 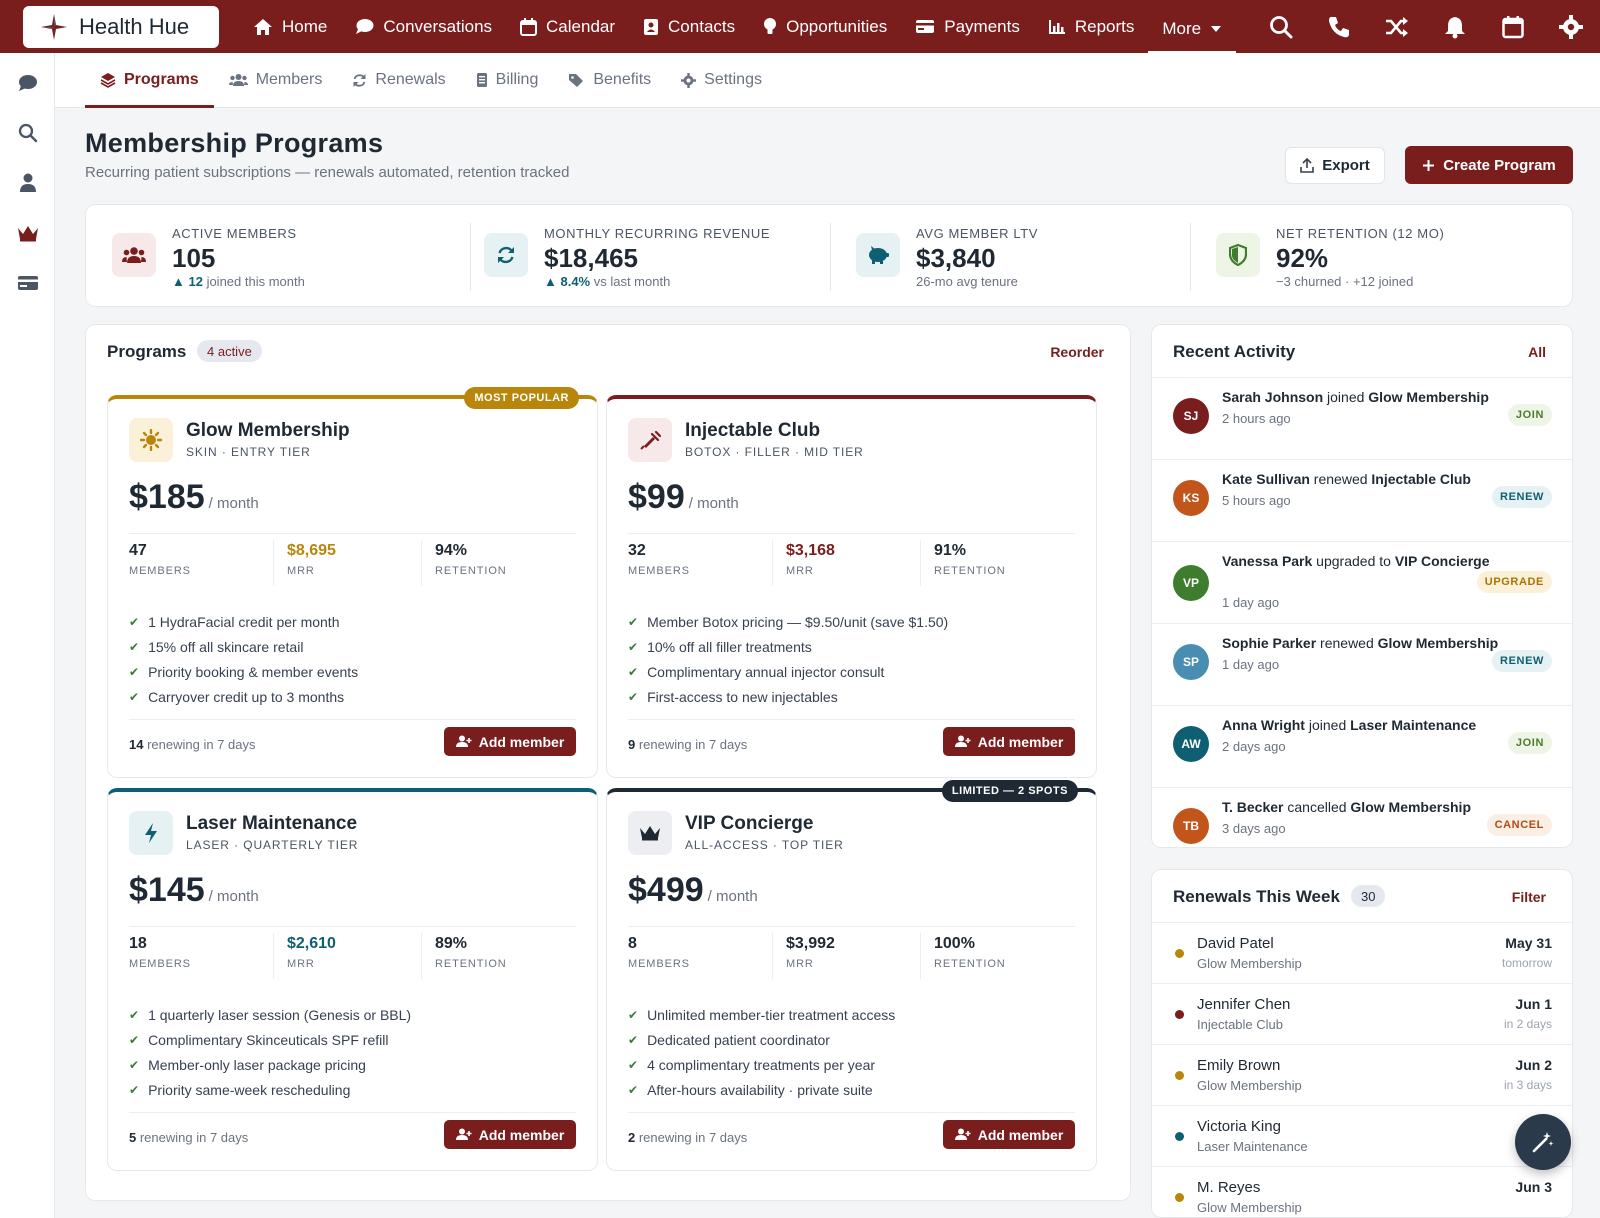 I want to click on calendar-icon, so click(x=1513, y=26).